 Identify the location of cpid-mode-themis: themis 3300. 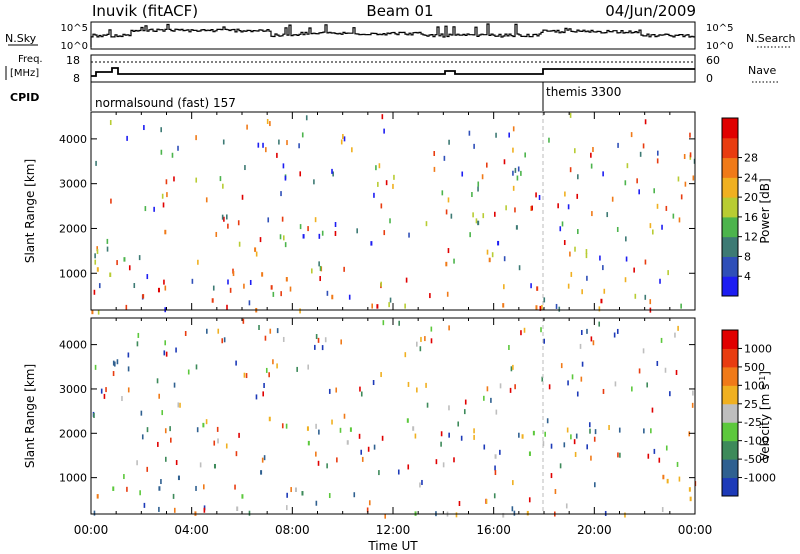
(583, 92).